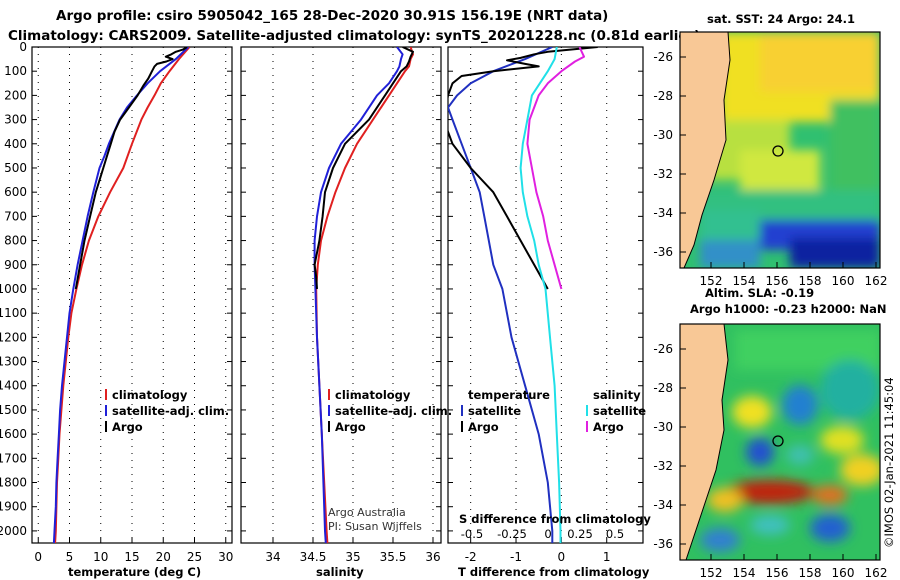 This screenshot has width=900, height=580. What do you see at coordinates (15, 71) in the screenshot?
I see `depth-tick-label: 100` at bounding box center [15, 71].